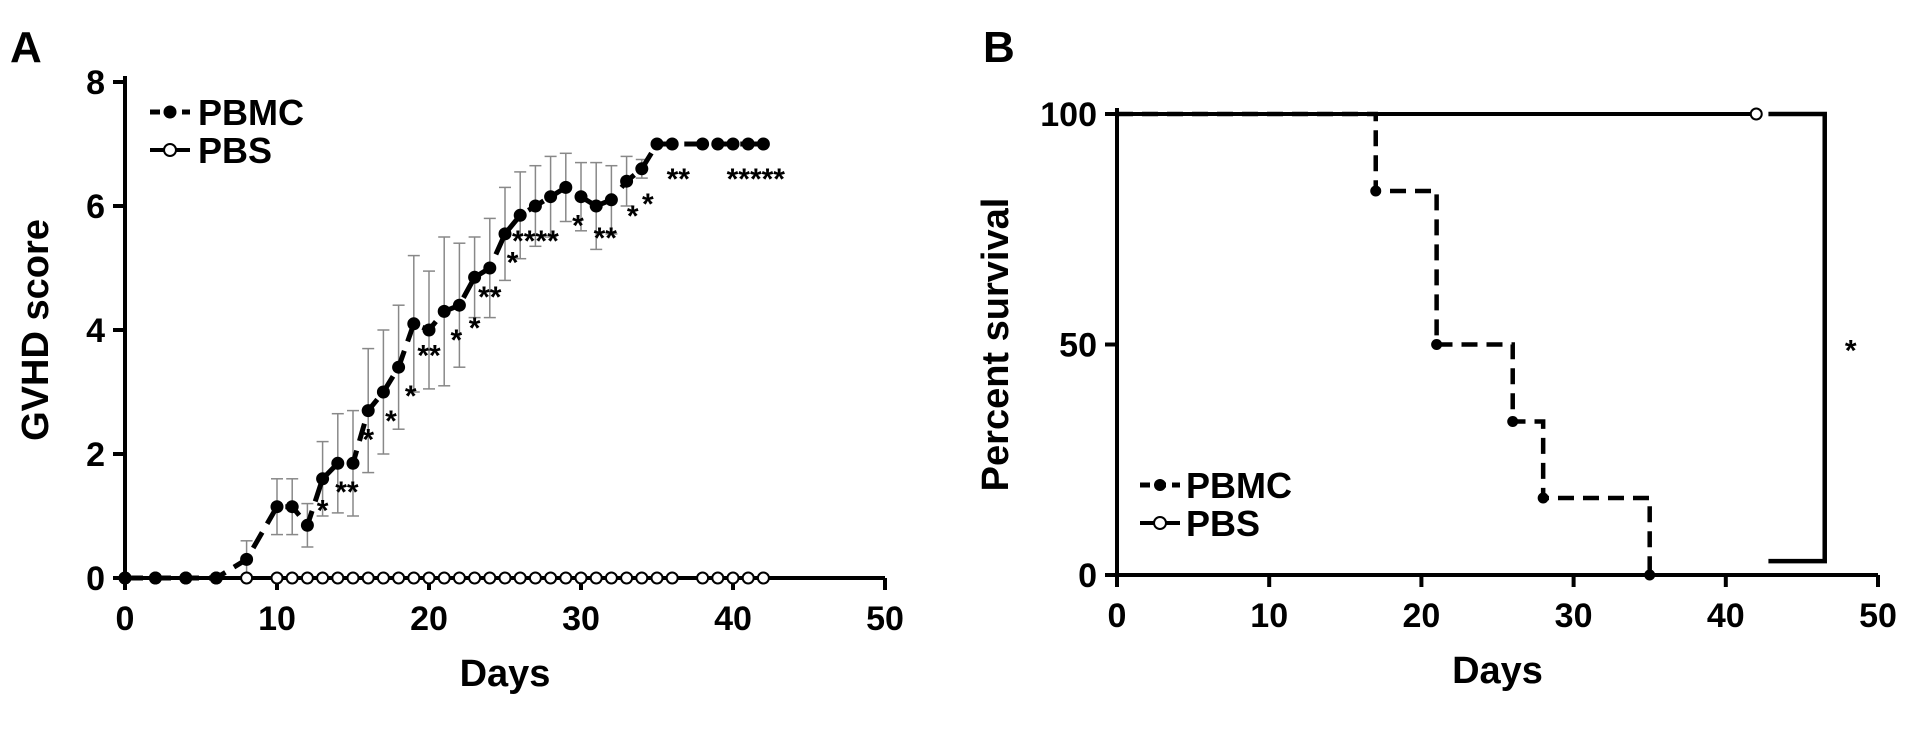 The width and height of the screenshot is (1920, 743). Describe the element at coordinates (1223, 523) in the screenshot. I see `legend-pbs-label: PBS` at that location.